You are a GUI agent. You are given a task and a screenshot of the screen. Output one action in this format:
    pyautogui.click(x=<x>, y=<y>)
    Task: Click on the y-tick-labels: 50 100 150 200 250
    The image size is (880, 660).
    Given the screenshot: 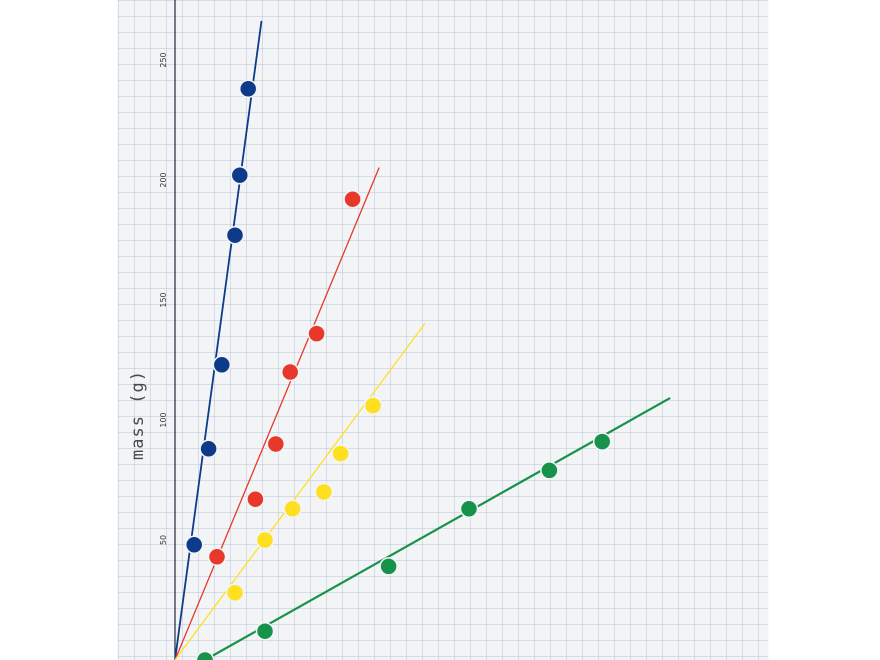 What is the action you would take?
    pyautogui.click(x=163, y=298)
    